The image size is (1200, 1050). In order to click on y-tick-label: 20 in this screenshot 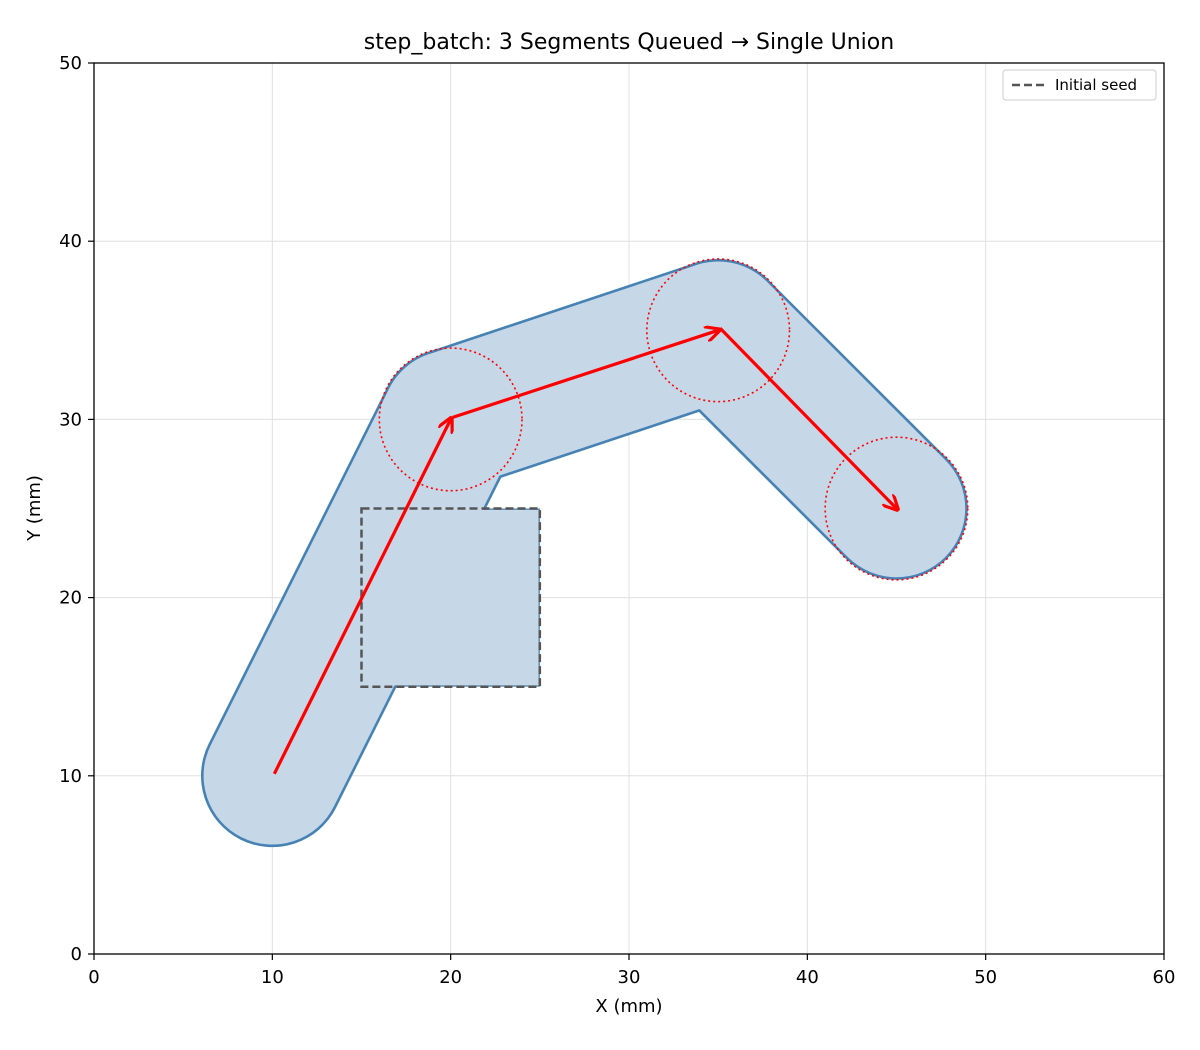, I will do `click(70, 598)`.